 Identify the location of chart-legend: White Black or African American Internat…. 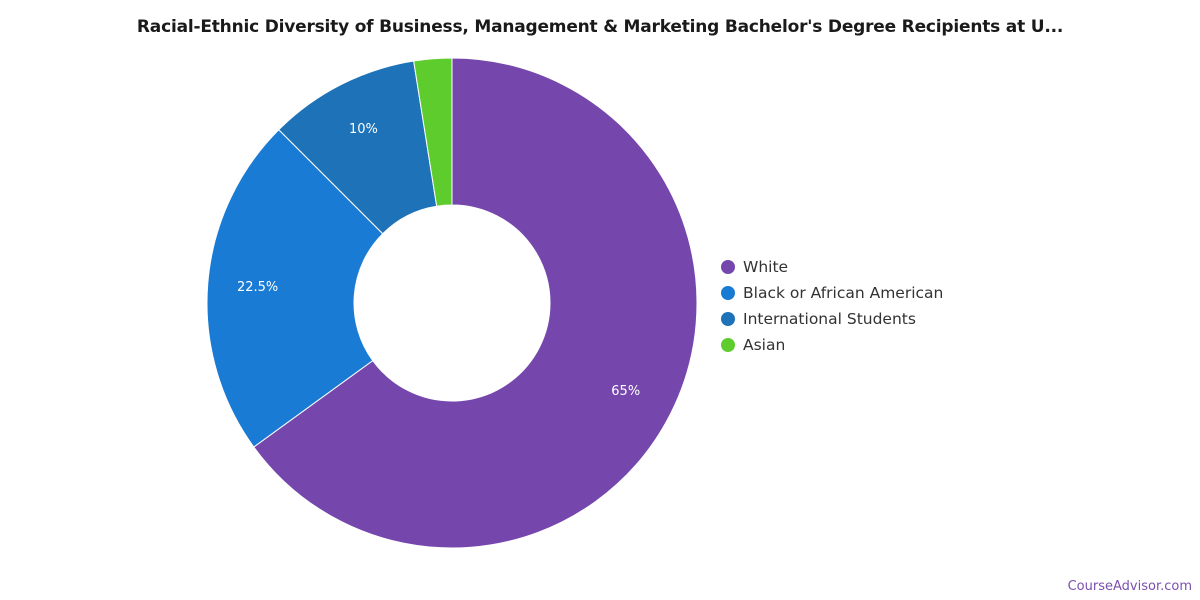
(832, 306).